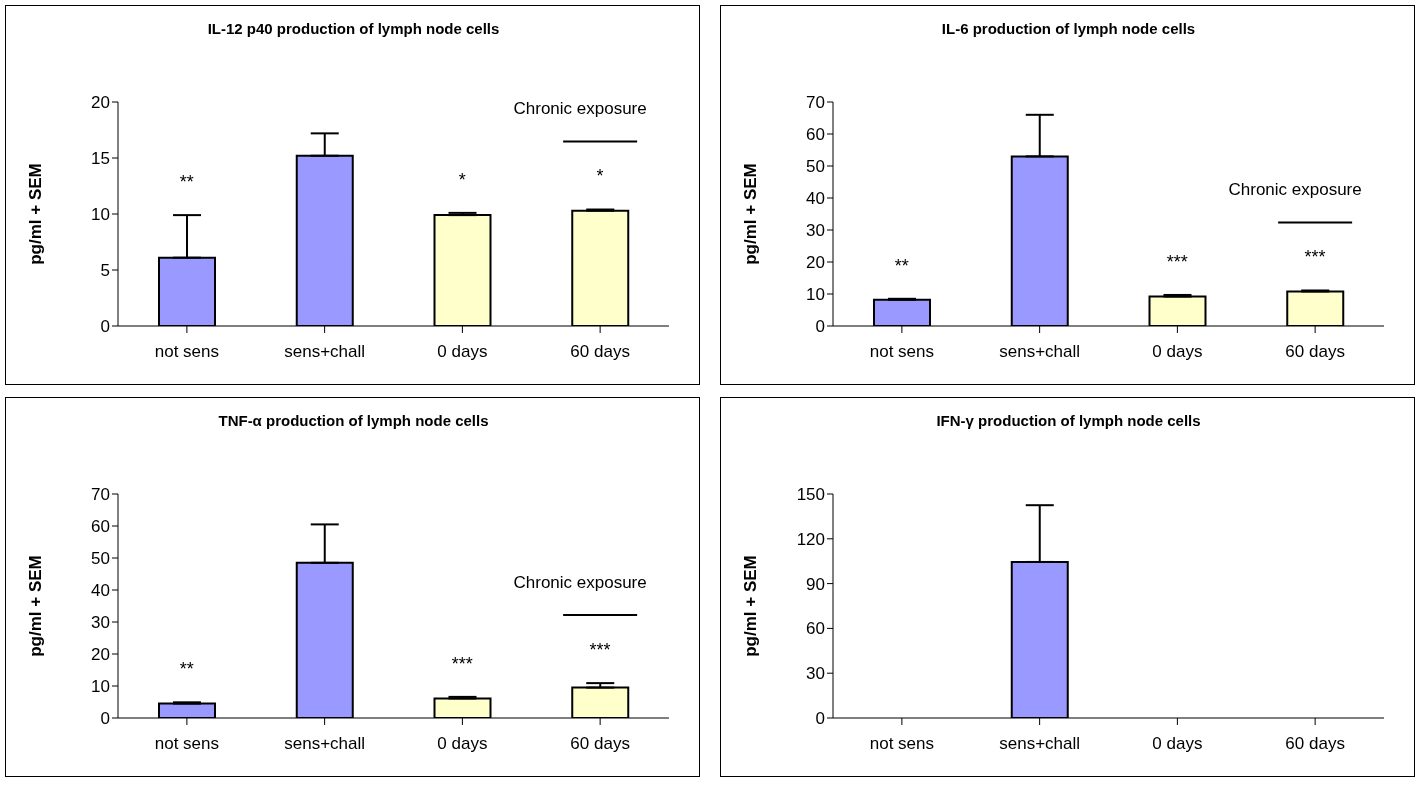 This screenshot has height=788, width=1417. Describe the element at coordinates (353, 420) in the screenshot. I see `chart-title: TNF-α production of lymph node cells` at that location.